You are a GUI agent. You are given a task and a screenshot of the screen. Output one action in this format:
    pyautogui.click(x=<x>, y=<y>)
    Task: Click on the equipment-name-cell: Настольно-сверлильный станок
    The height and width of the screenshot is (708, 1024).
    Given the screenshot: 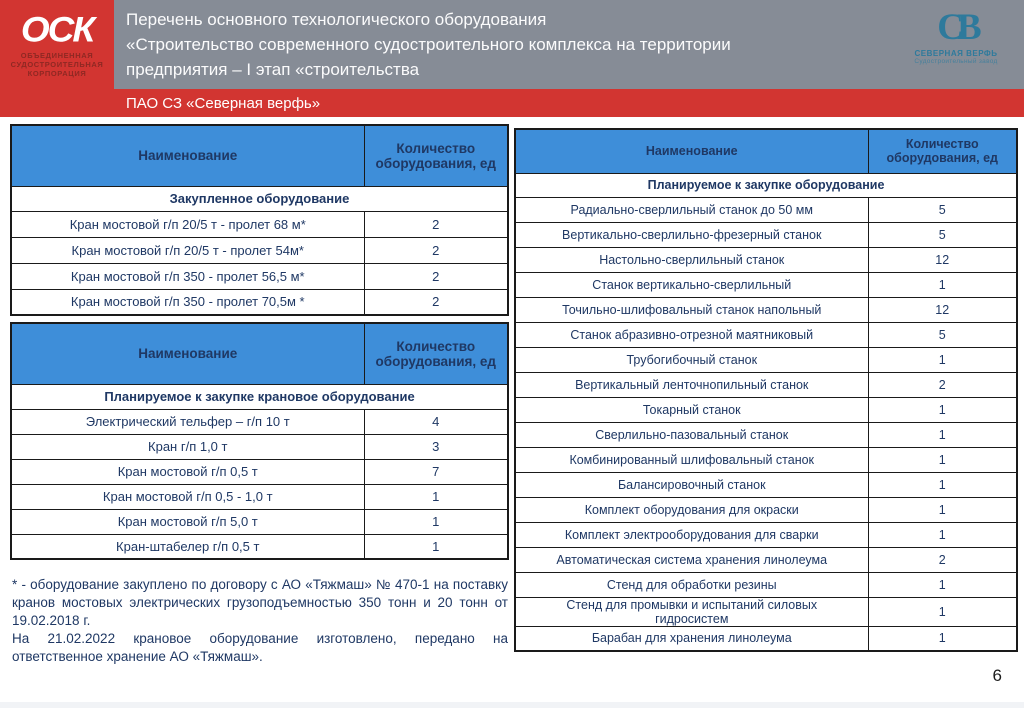 What is the action you would take?
    pyautogui.click(x=691, y=259)
    